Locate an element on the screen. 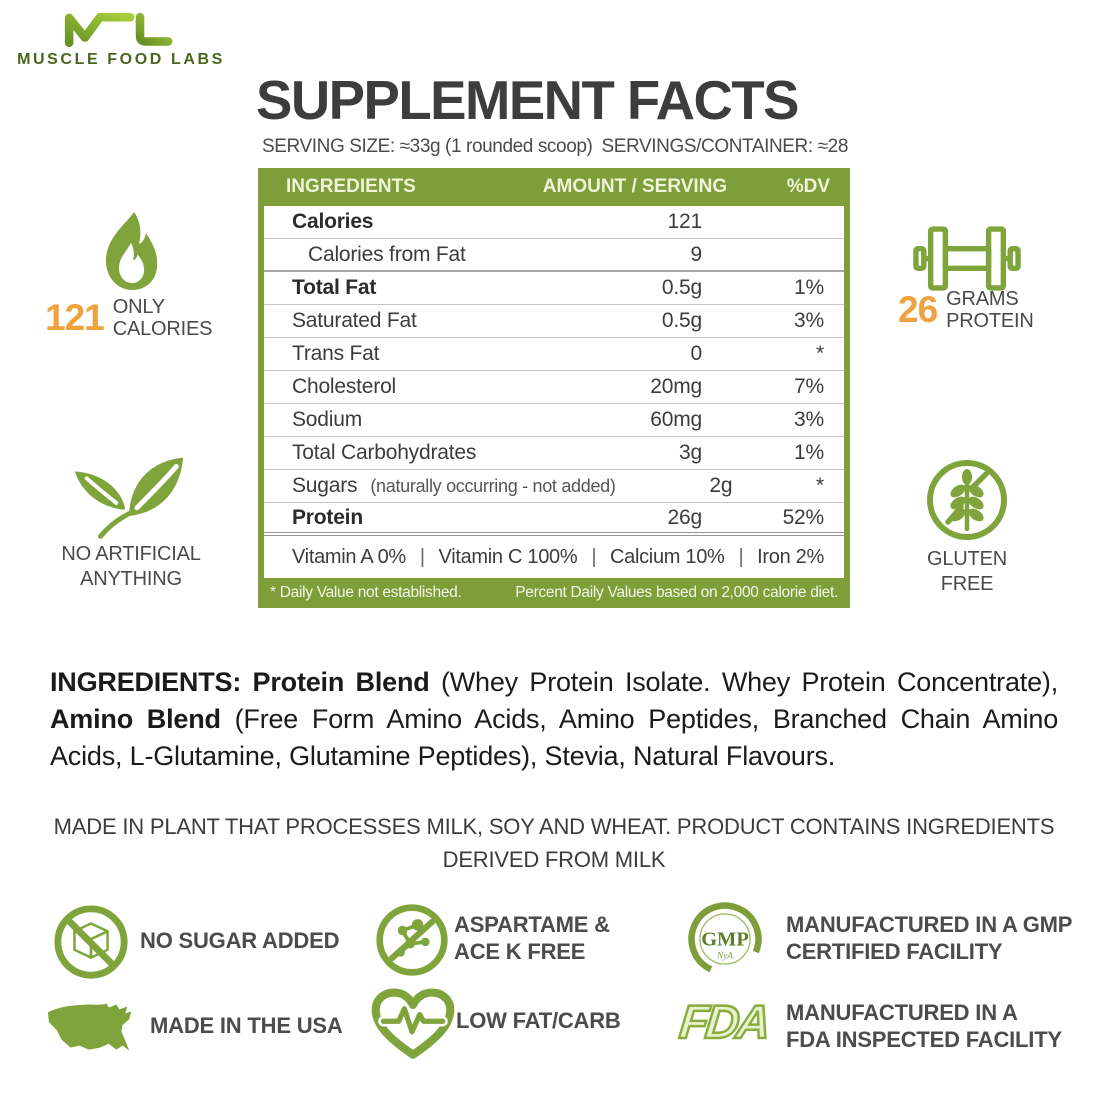 Image resolution: width=1100 pixels, height=1100 pixels. no-artificial-label: NO ARTIFICIAL ANYTHING is located at coordinates (131, 566).